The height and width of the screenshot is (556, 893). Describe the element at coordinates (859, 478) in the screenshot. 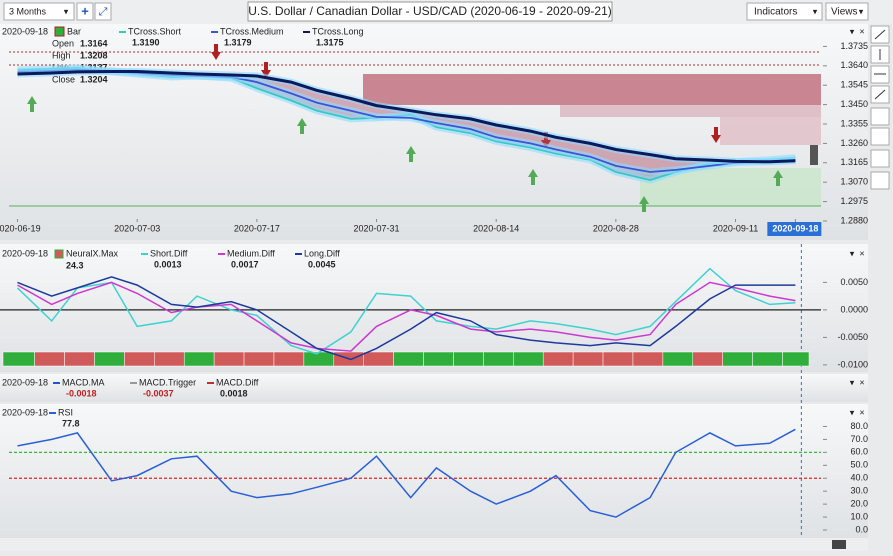

I see `y-tick-label: 40.0` at that location.